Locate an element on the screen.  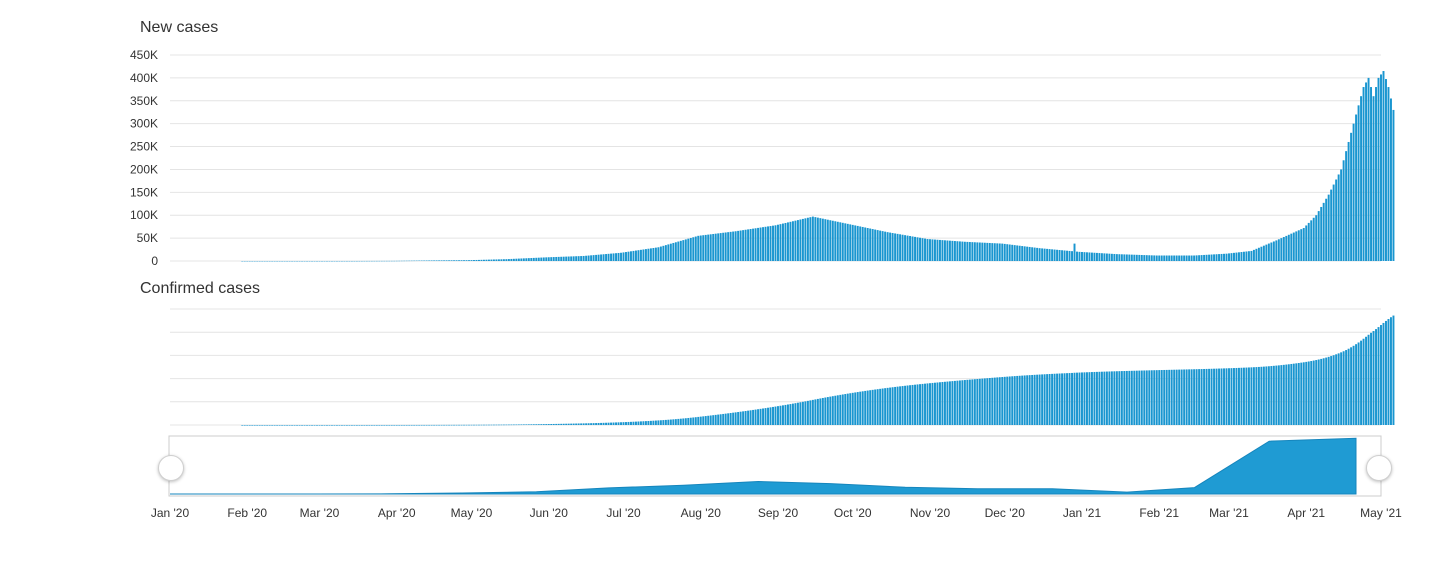
x-tick-label: Feb '20 is located at coordinates (247, 513).